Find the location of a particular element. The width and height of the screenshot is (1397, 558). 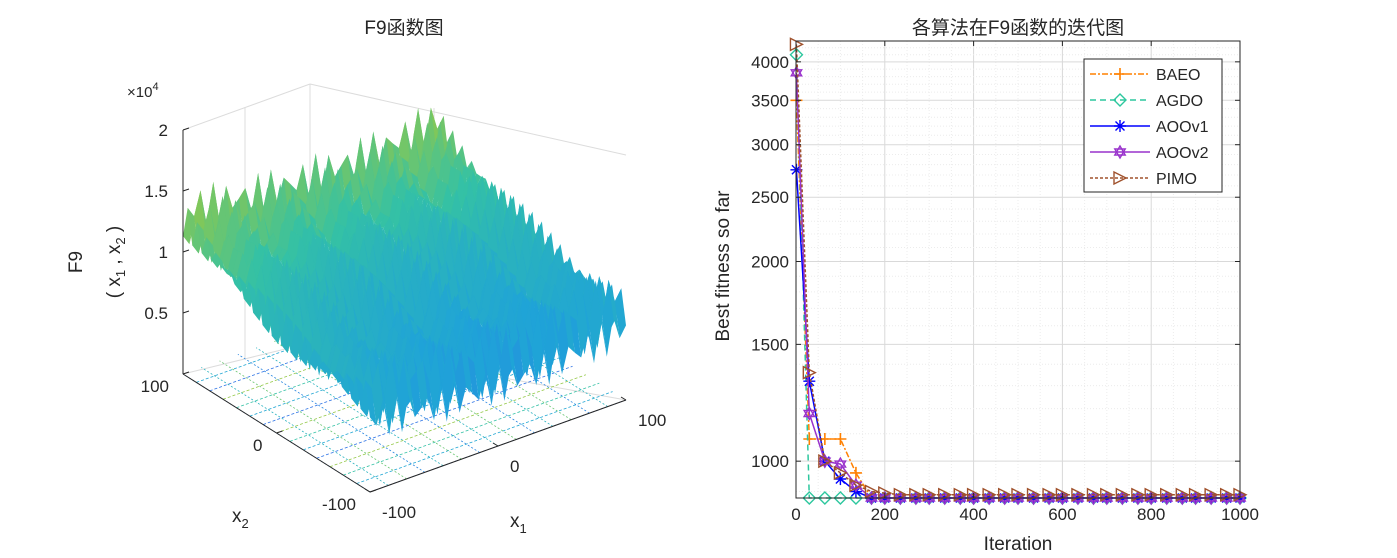

x-tick-label: 1000 is located at coordinates (1240, 514).